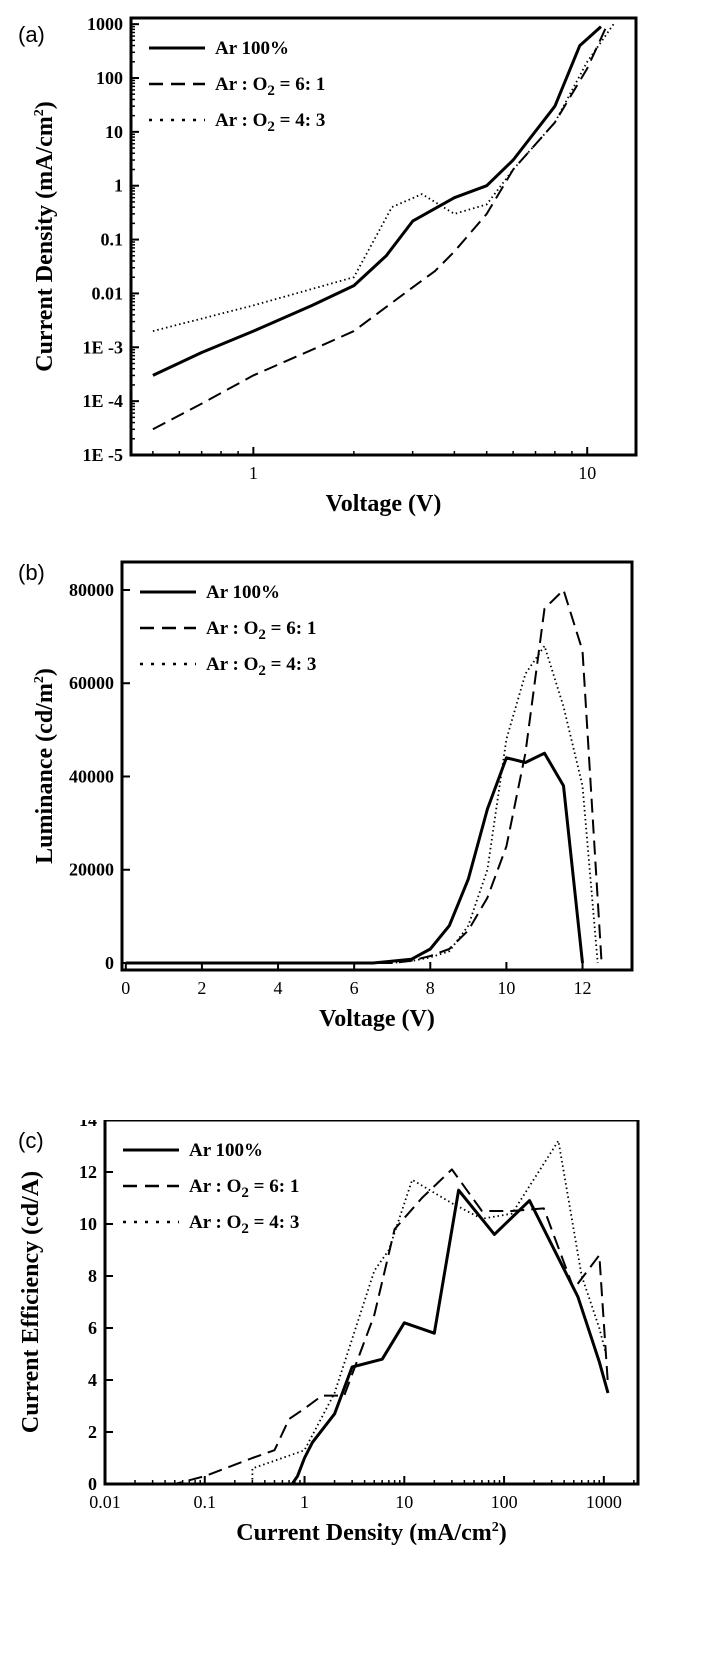  Describe the element at coordinates (604, 1502) in the screenshot. I see `x-tick-label: 1000` at that location.